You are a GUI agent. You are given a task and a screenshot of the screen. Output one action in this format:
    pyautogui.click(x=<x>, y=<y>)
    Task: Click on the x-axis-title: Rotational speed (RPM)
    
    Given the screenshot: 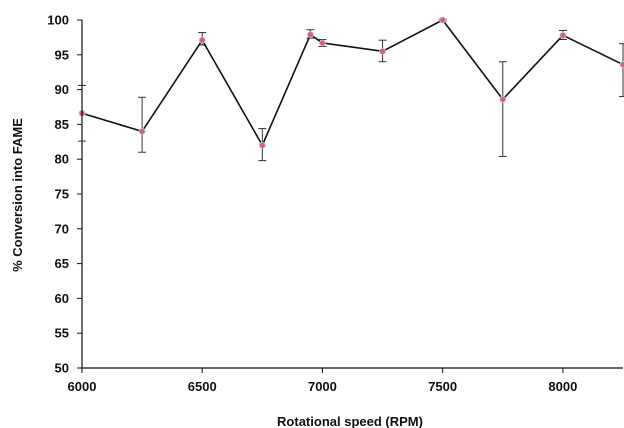 What is the action you would take?
    pyautogui.click(x=350, y=421)
    